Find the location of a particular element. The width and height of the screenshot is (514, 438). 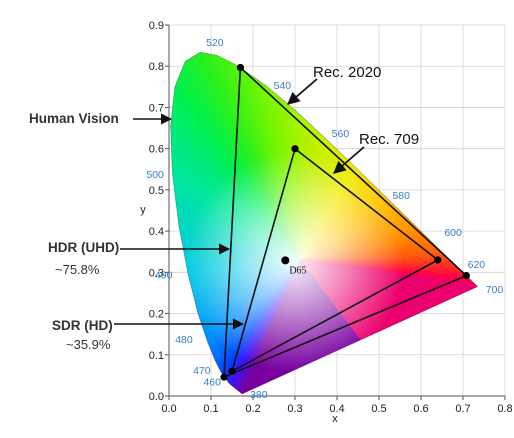

wavelength-label: 580 is located at coordinates (401, 196).